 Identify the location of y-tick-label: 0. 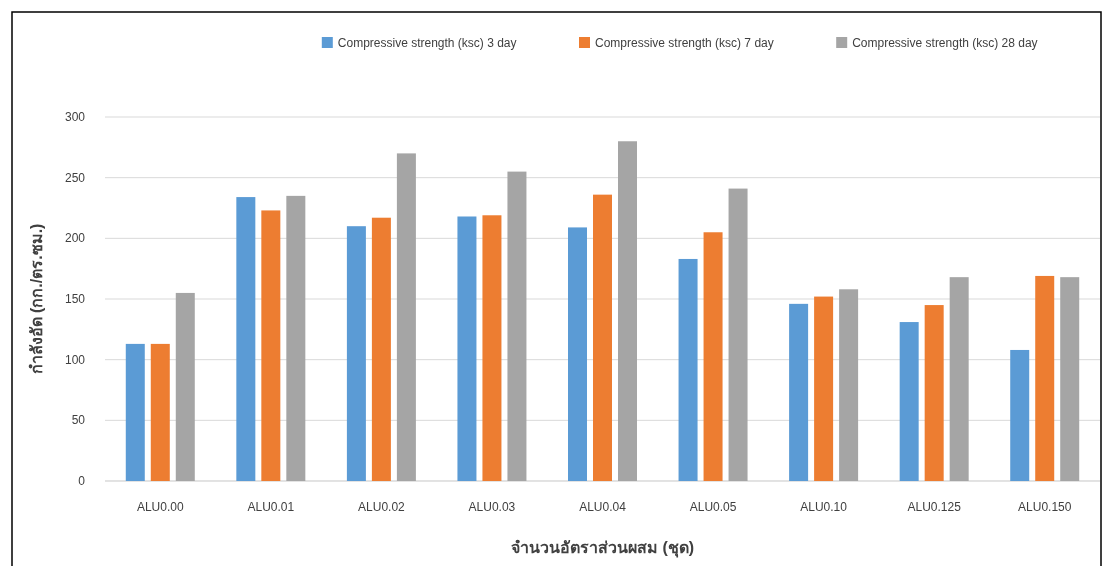
(82, 481).